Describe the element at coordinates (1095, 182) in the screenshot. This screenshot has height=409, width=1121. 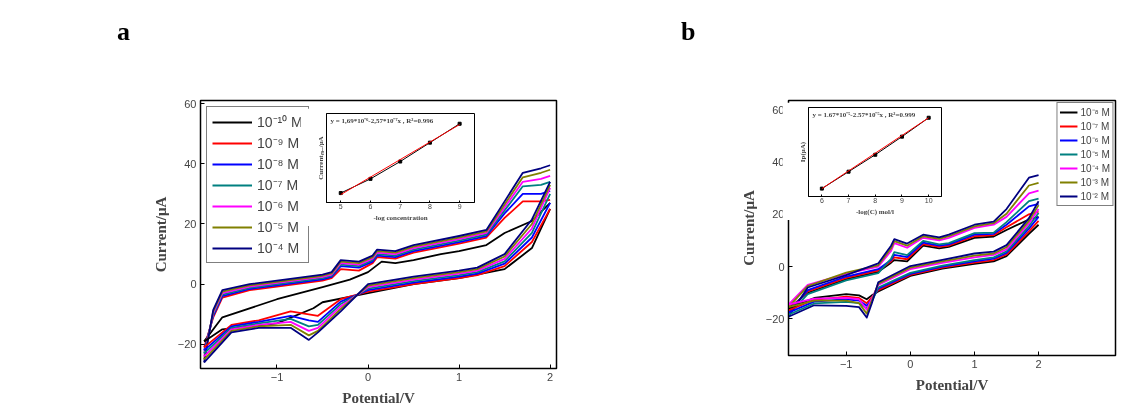
I see `legend-label: 10⁻³ M` at that location.